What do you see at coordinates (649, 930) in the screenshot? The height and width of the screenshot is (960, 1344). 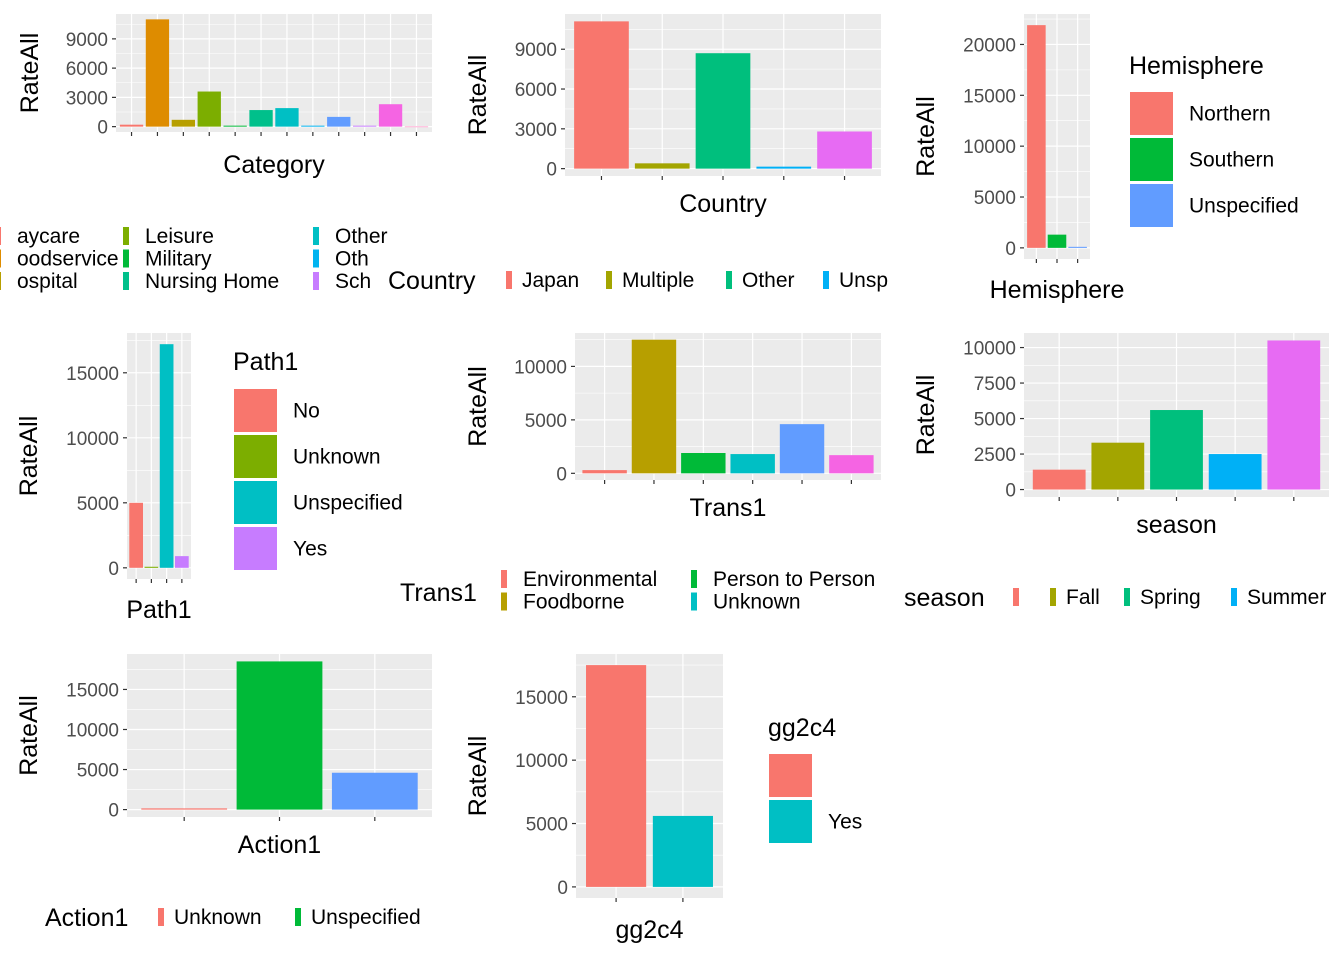 I see `x-axis-label: gg2c4` at bounding box center [649, 930].